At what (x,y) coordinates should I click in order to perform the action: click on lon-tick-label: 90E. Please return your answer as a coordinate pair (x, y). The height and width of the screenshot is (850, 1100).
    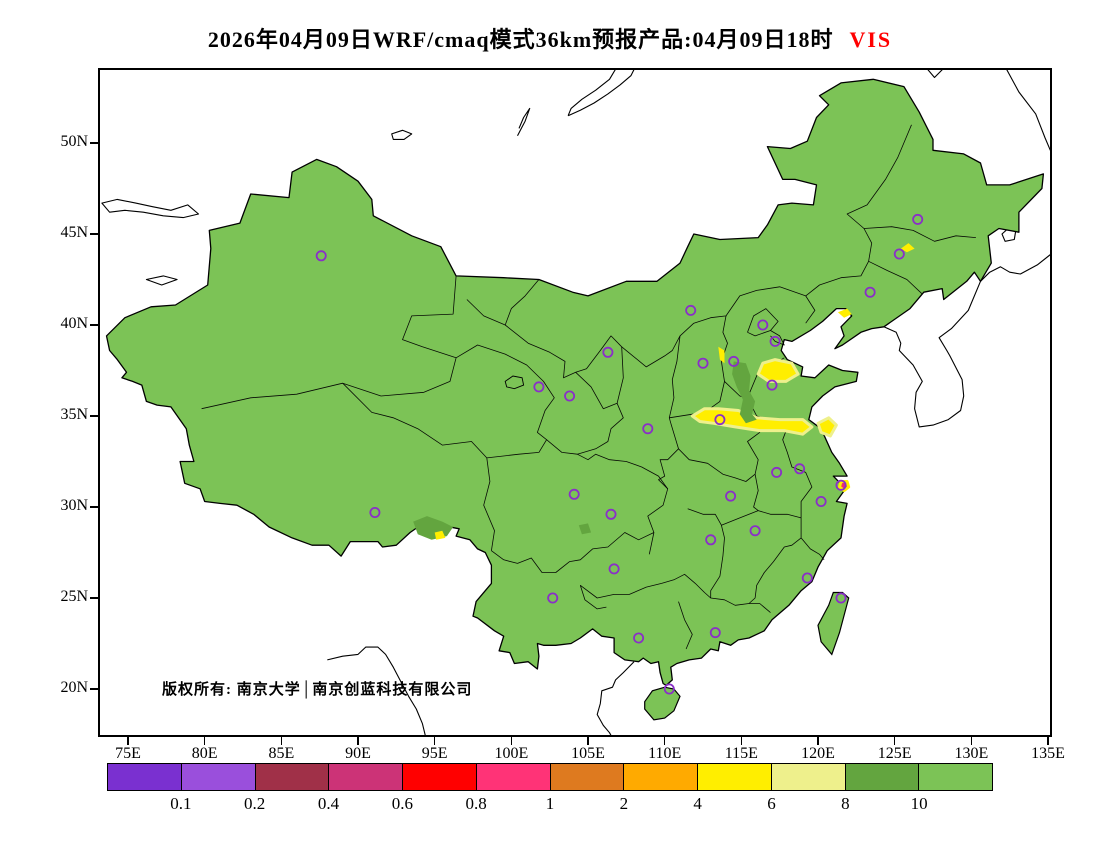
    Looking at the image, I should click on (358, 753).